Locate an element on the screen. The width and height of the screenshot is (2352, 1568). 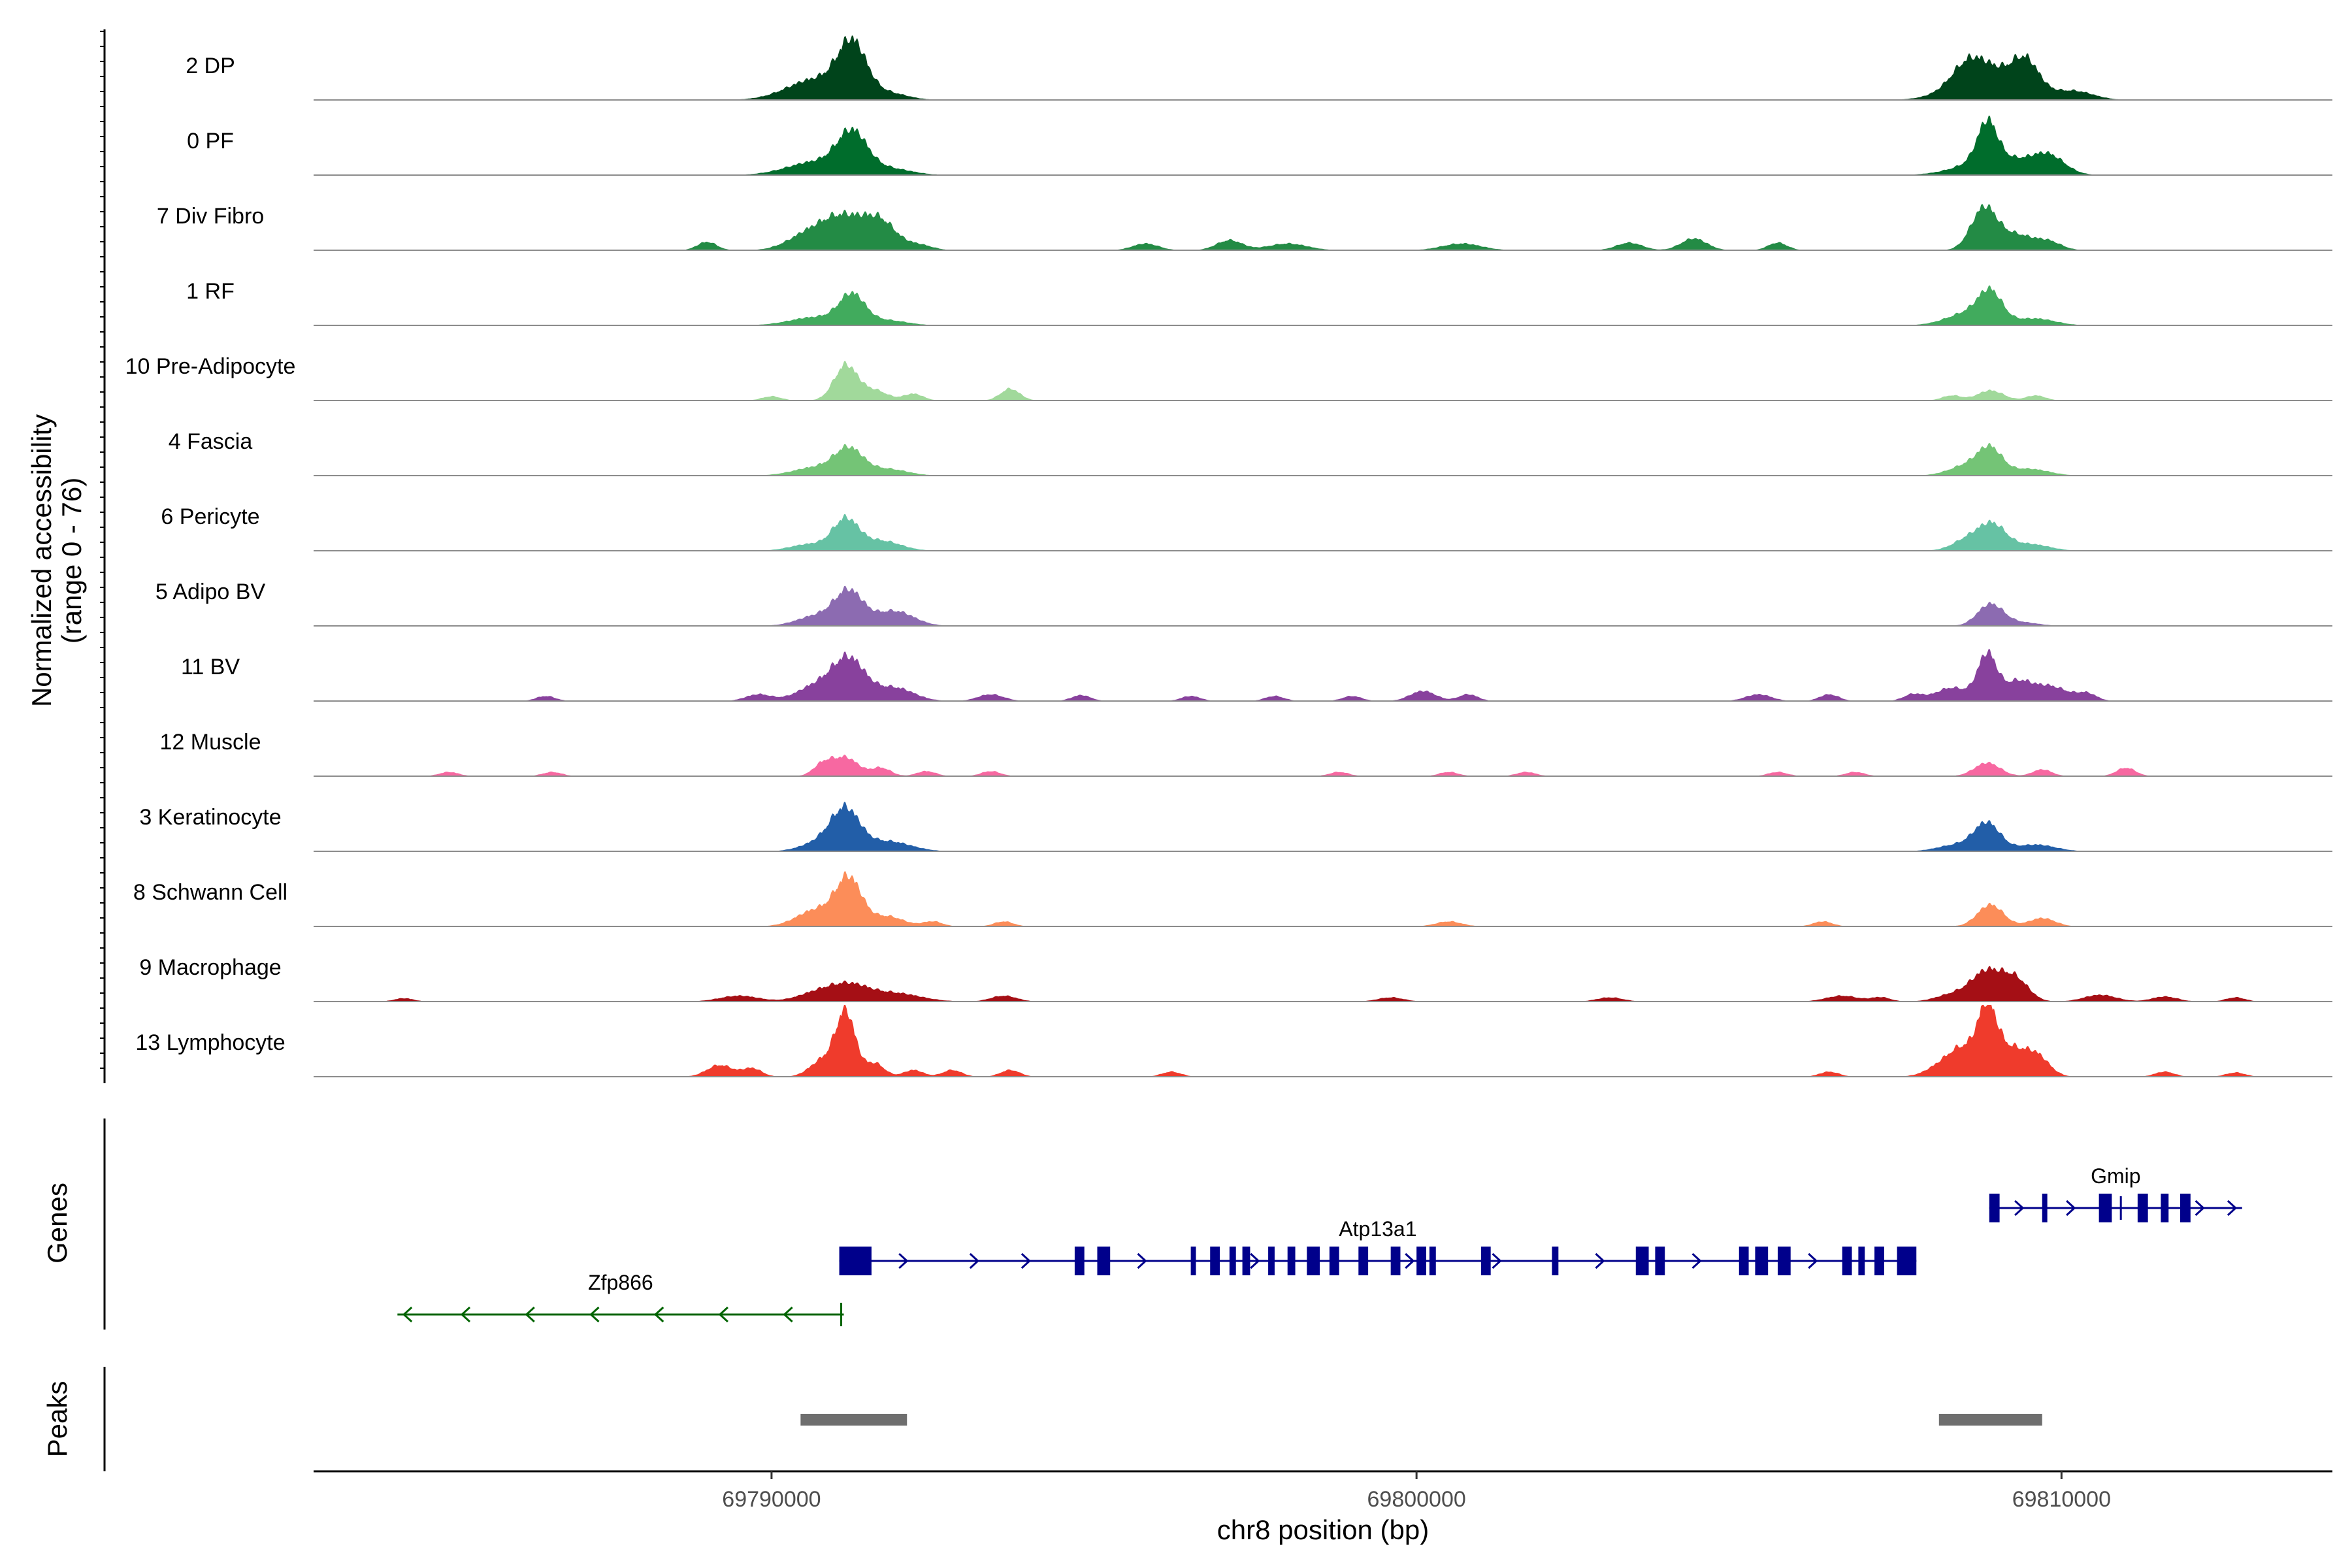
gene-models: Gmip Atp13a1 Zfp866 is located at coordinates (1319, 1245).